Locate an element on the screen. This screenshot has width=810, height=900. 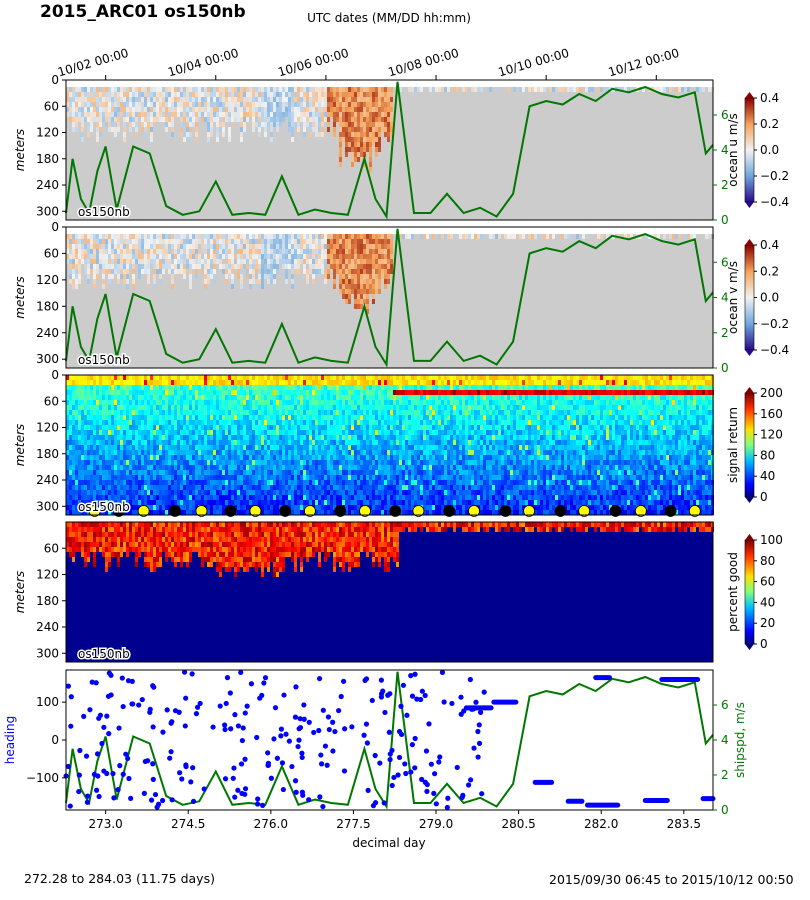
percent-good-field is located at coordinates (390, 549).